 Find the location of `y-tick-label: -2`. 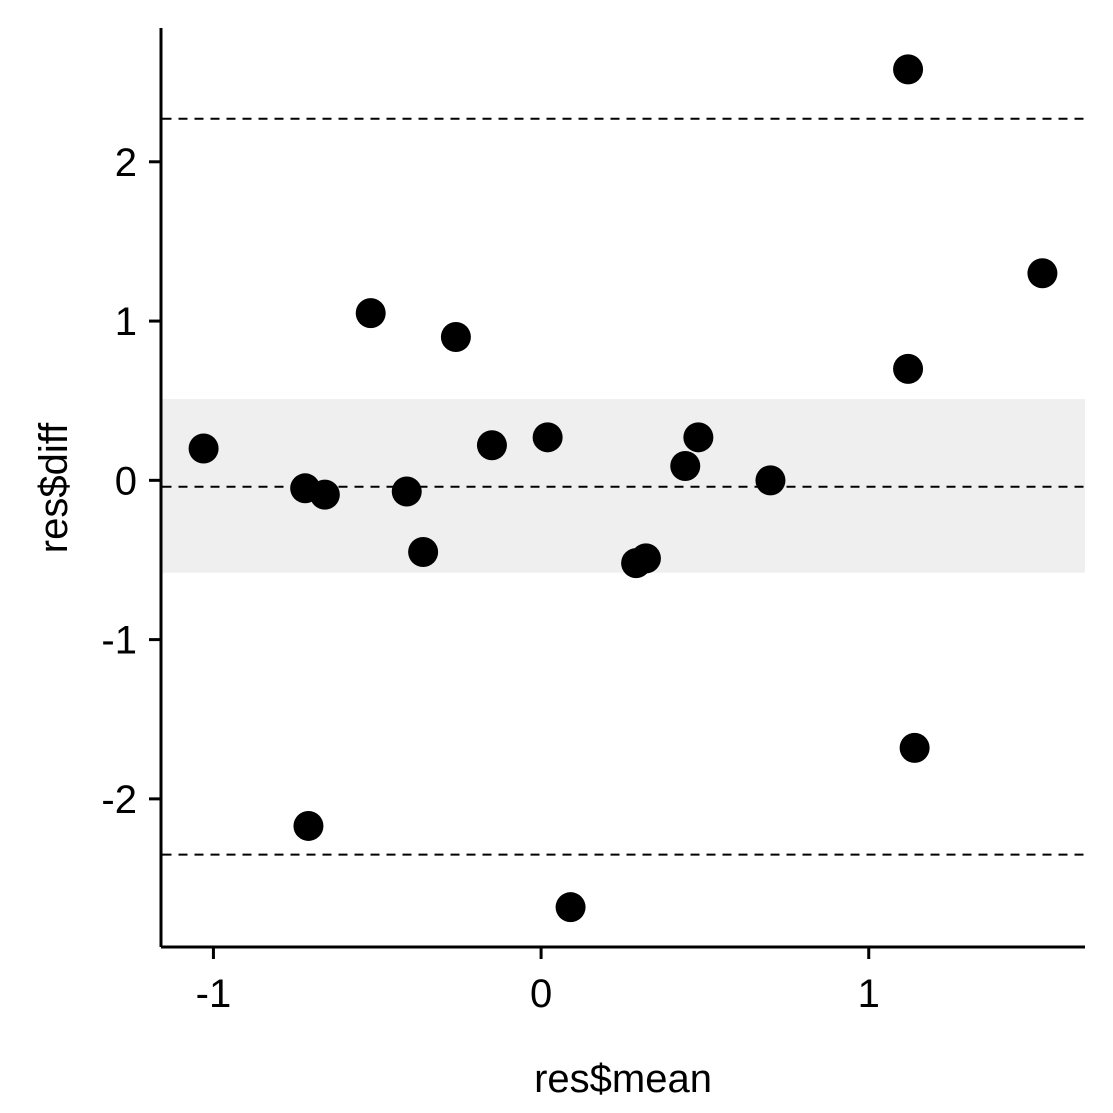

y-tick-label: -2 is located at coordinates (119, 800).